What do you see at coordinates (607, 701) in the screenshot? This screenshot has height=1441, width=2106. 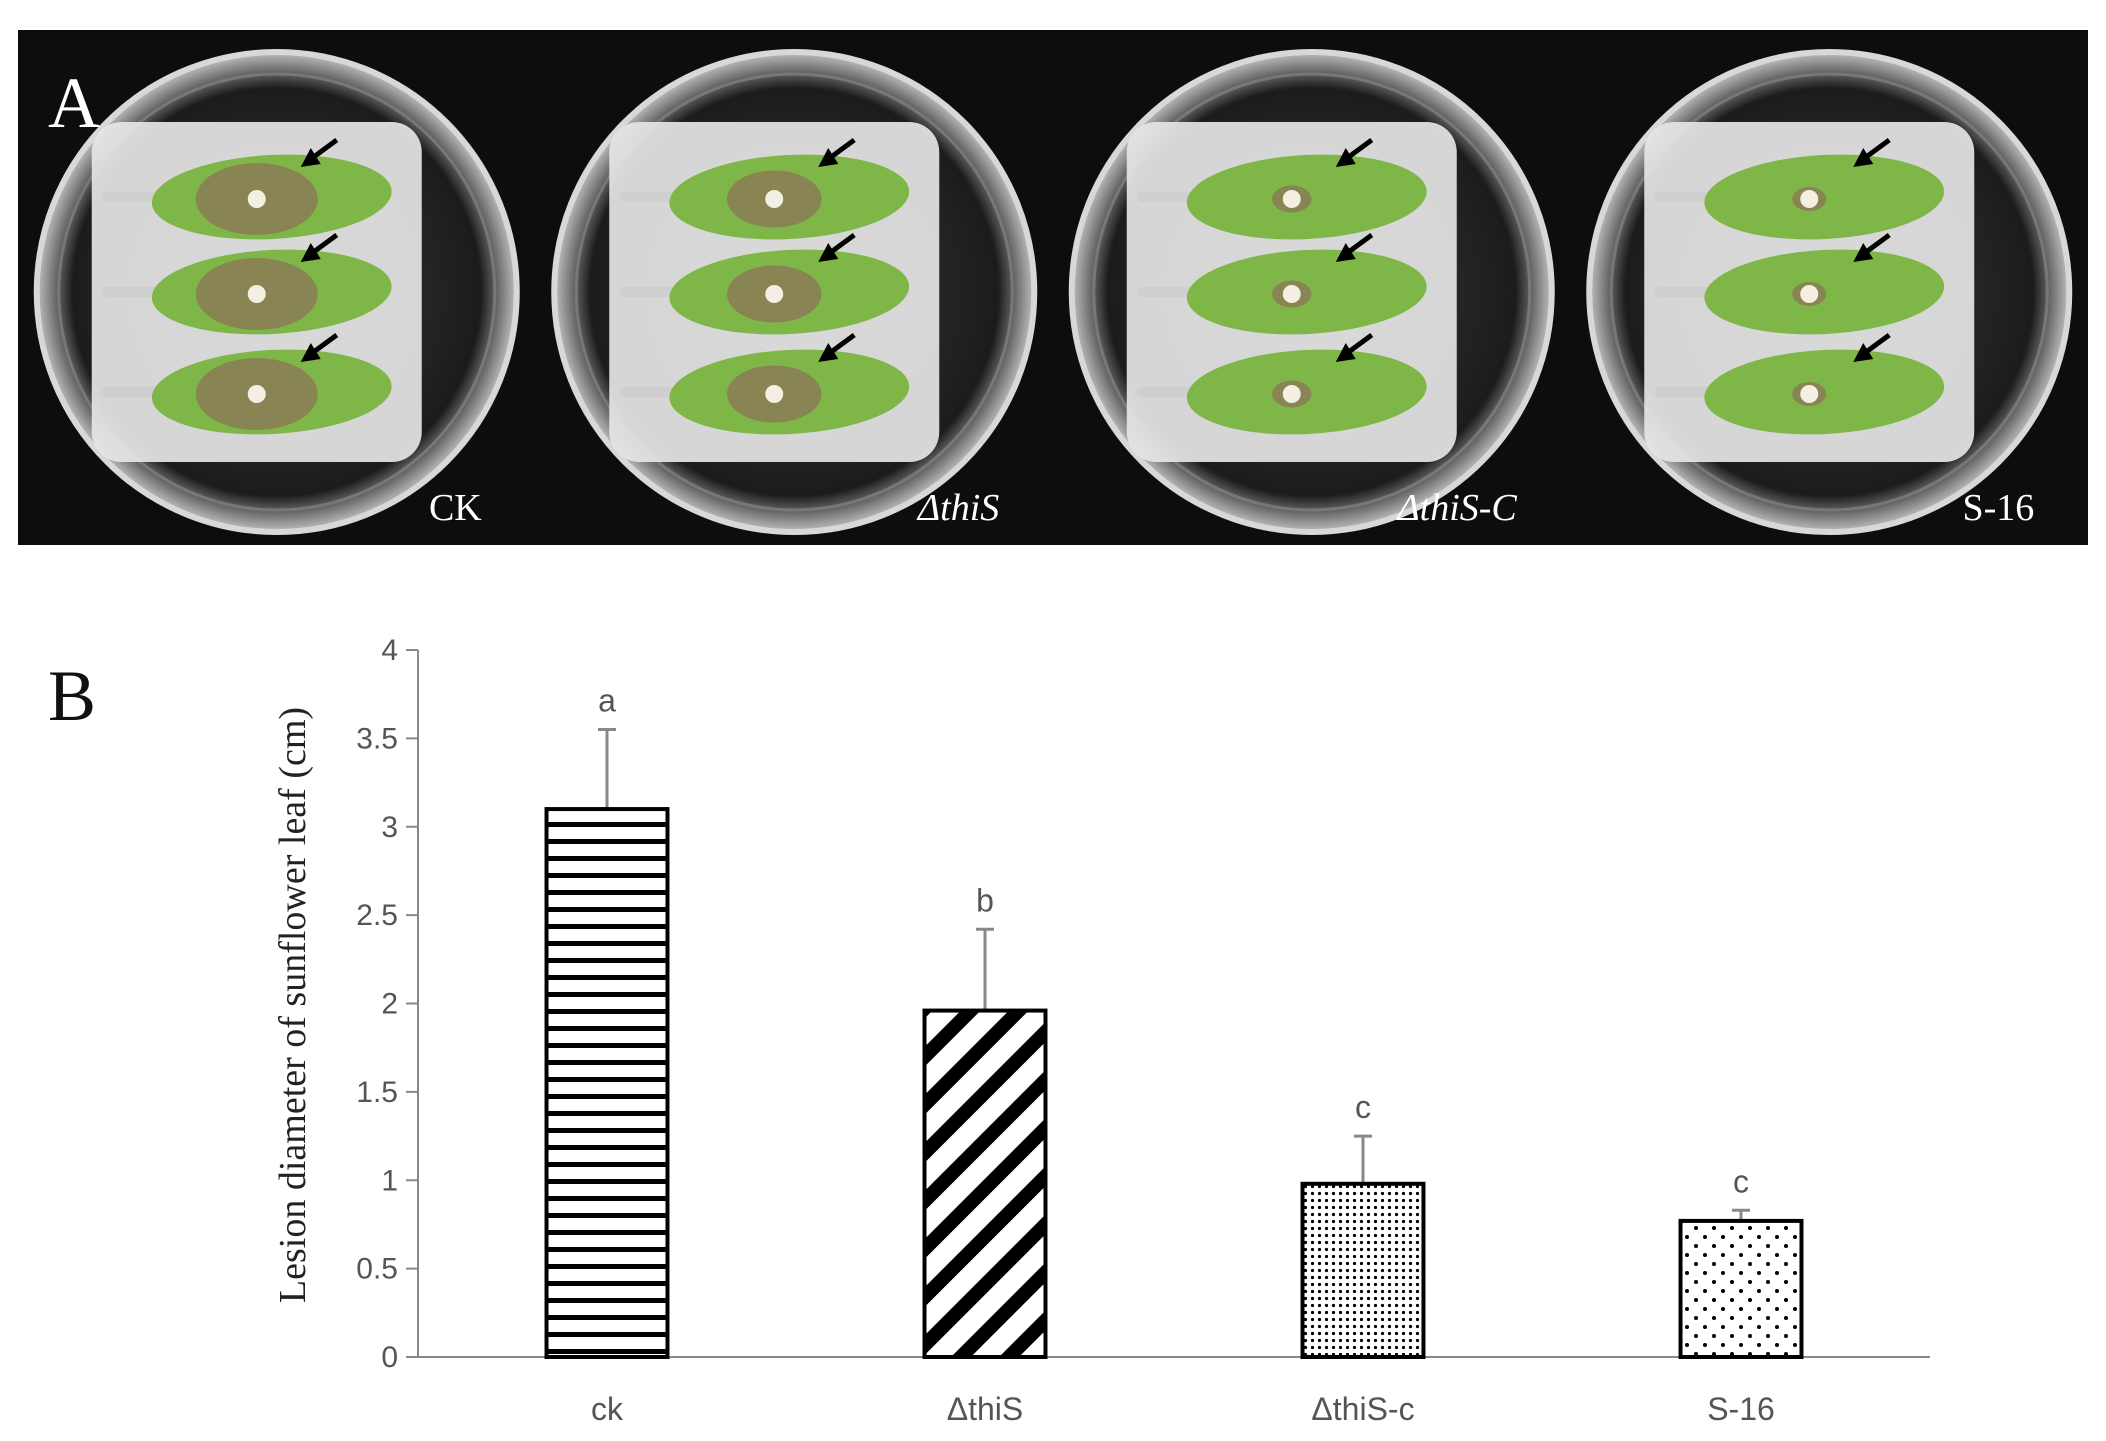 I see `significance-label: a` at bounding box center [607, 701].